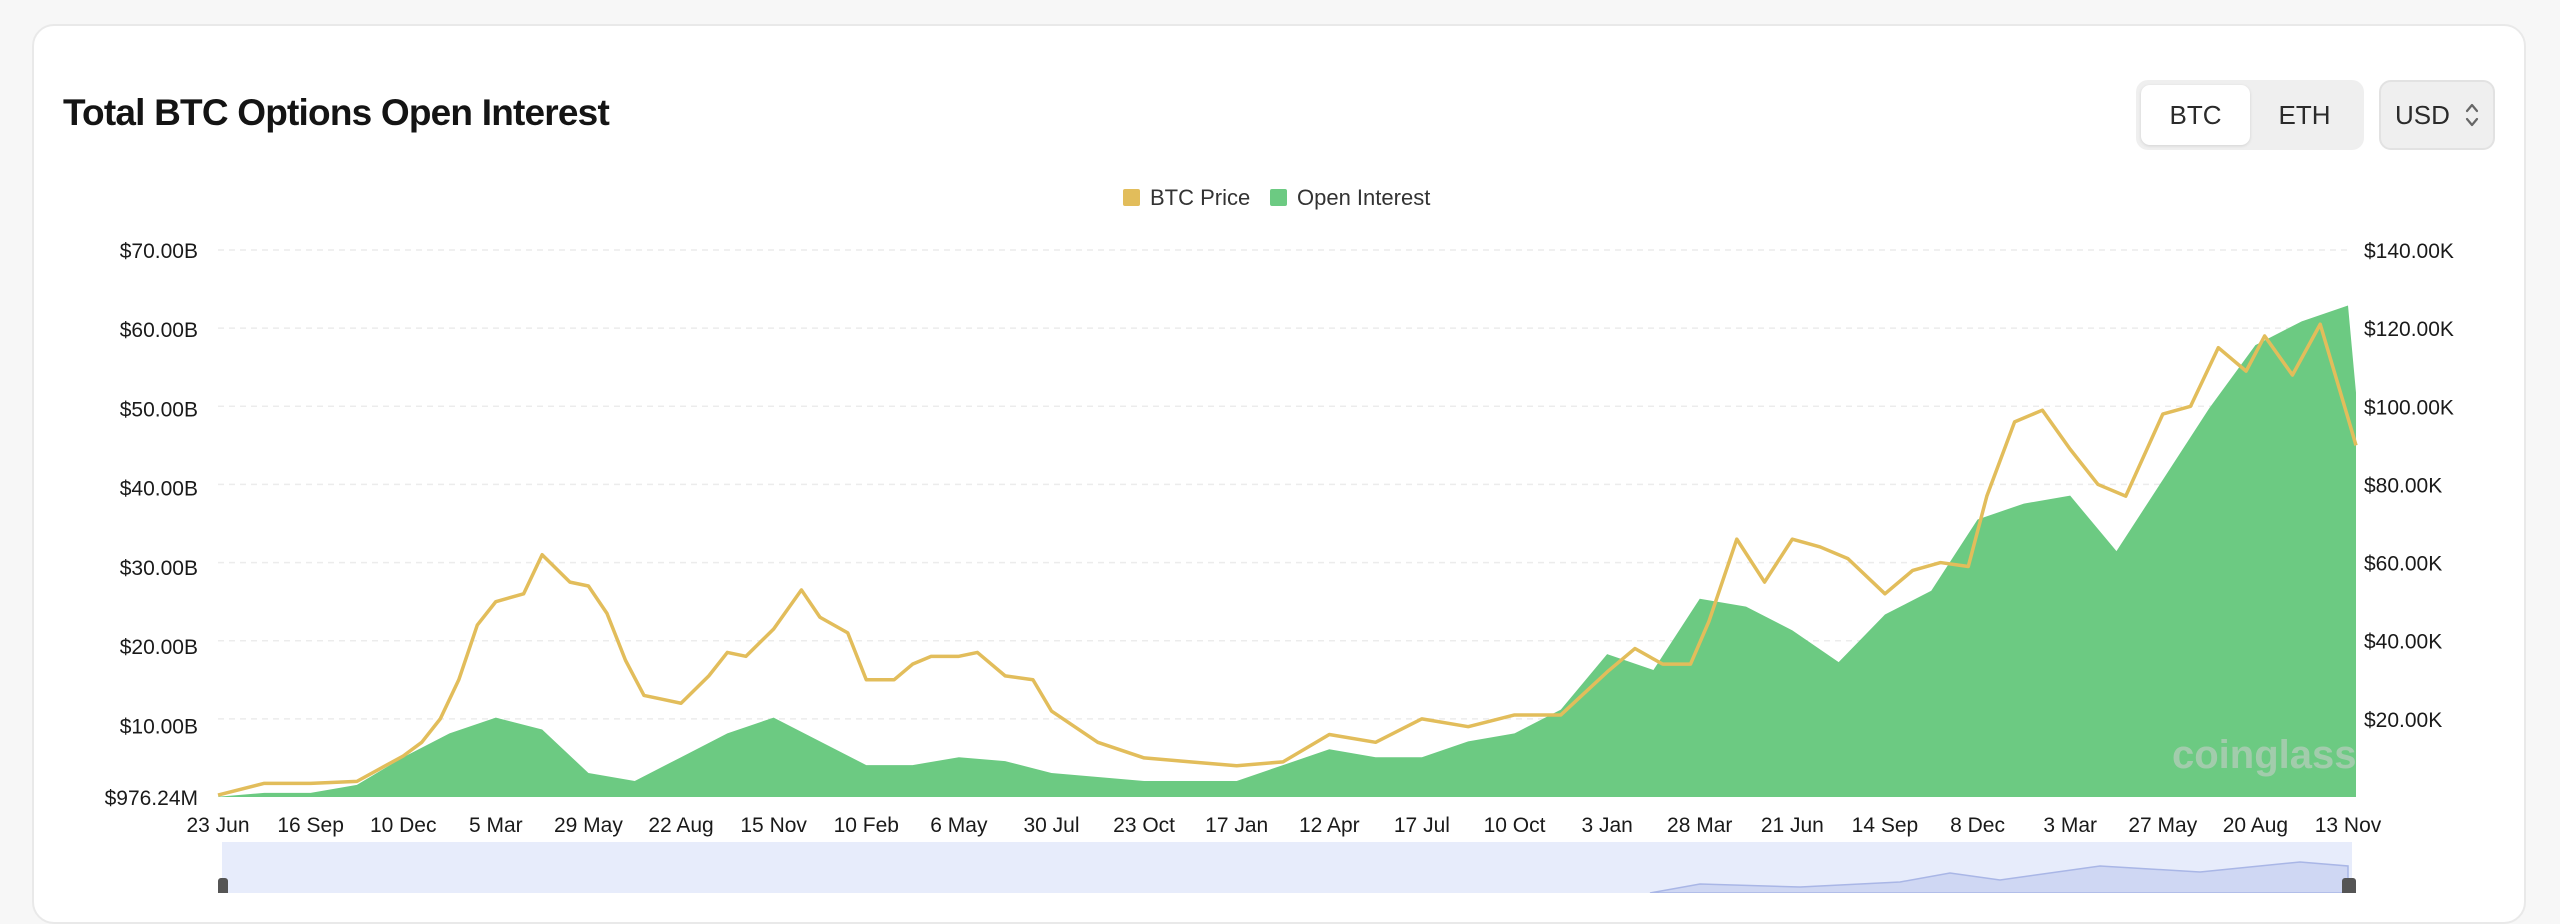  Describe the element at coordinates (403, 825) in the screenshot. I see `x-tick-label: 10 Dec` at that location.